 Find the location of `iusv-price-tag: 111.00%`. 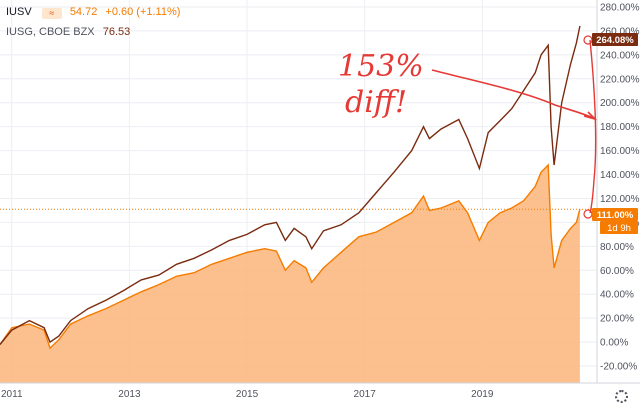

iusv-price-tag: 111.00% is located at coordinates (615, 215).